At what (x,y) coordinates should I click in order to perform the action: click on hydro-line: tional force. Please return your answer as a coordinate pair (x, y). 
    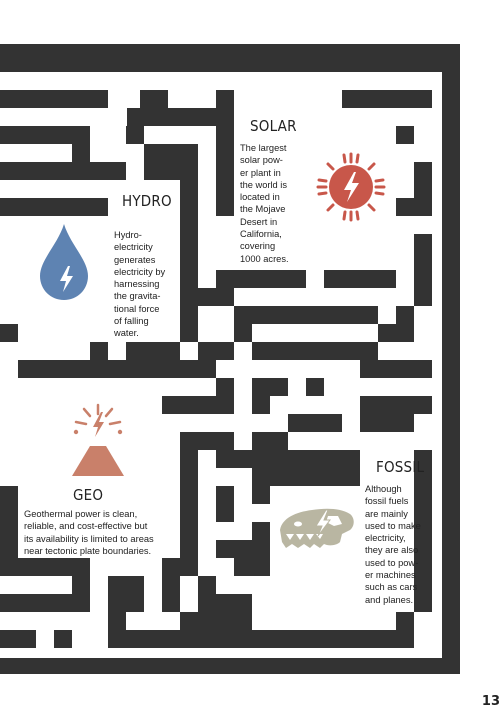
    Looking at the image, I should click on (137, 308).